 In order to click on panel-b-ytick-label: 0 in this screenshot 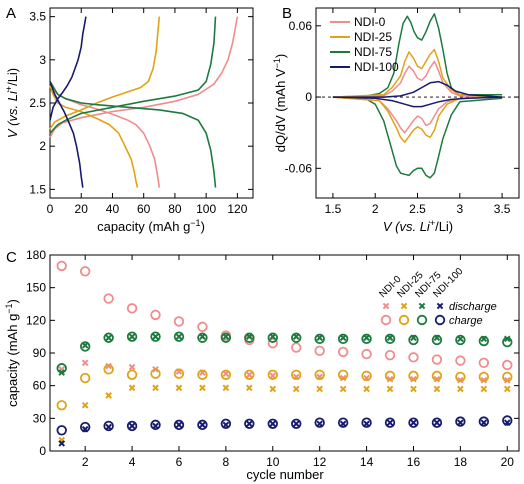, I will do `click(308, 97)`.